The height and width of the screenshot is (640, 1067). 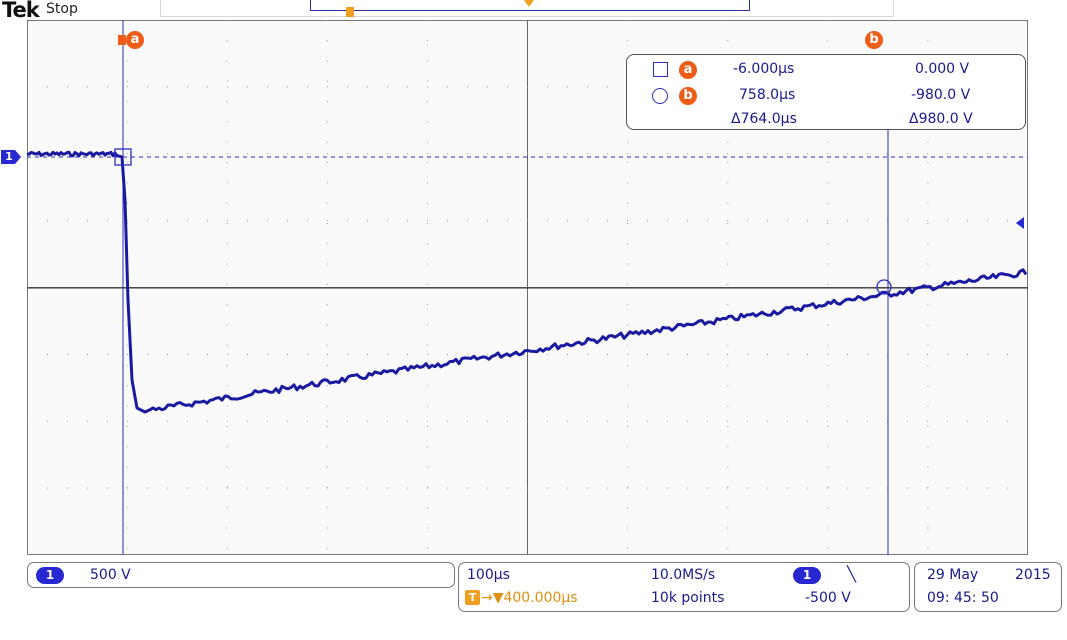 I want to click on record-length: 10k points, so click(x=688, y=598).